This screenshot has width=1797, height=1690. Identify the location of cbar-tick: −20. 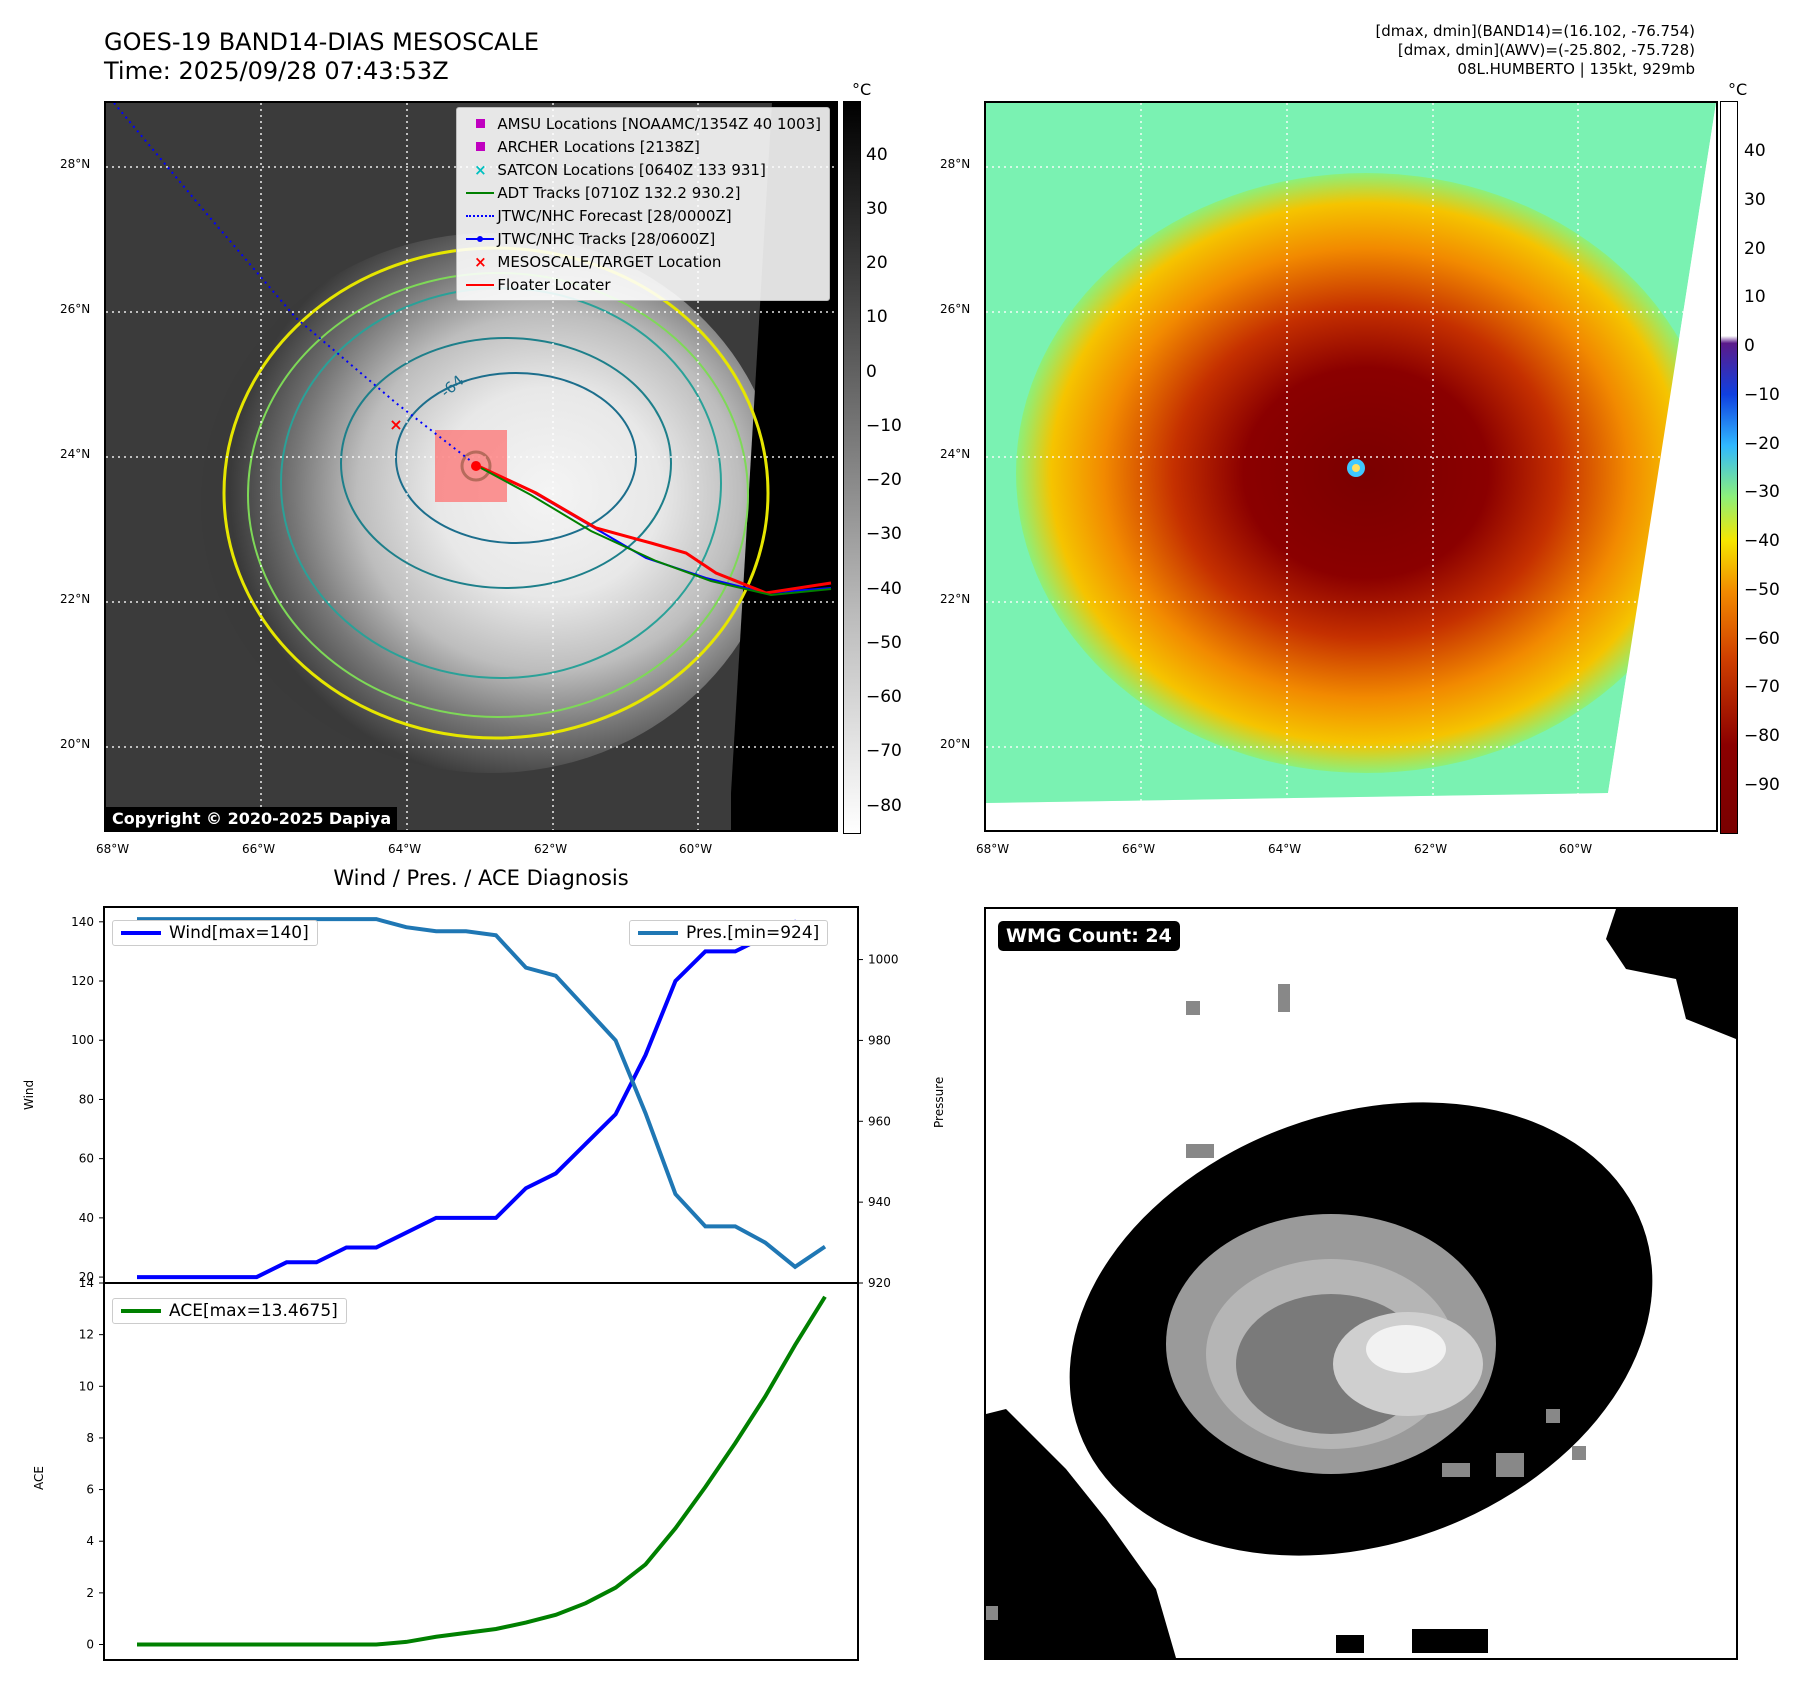
(1762, 444).